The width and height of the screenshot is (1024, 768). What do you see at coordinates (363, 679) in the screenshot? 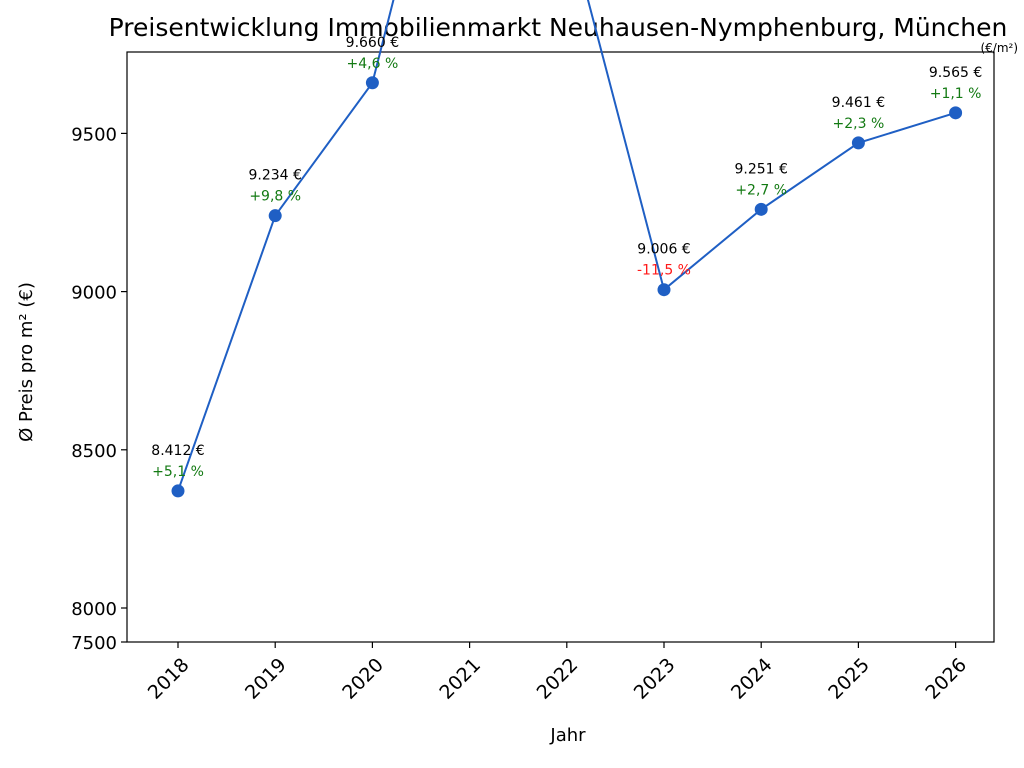
I see `x-tick-label: 2020` at bounding box center [363, 679].